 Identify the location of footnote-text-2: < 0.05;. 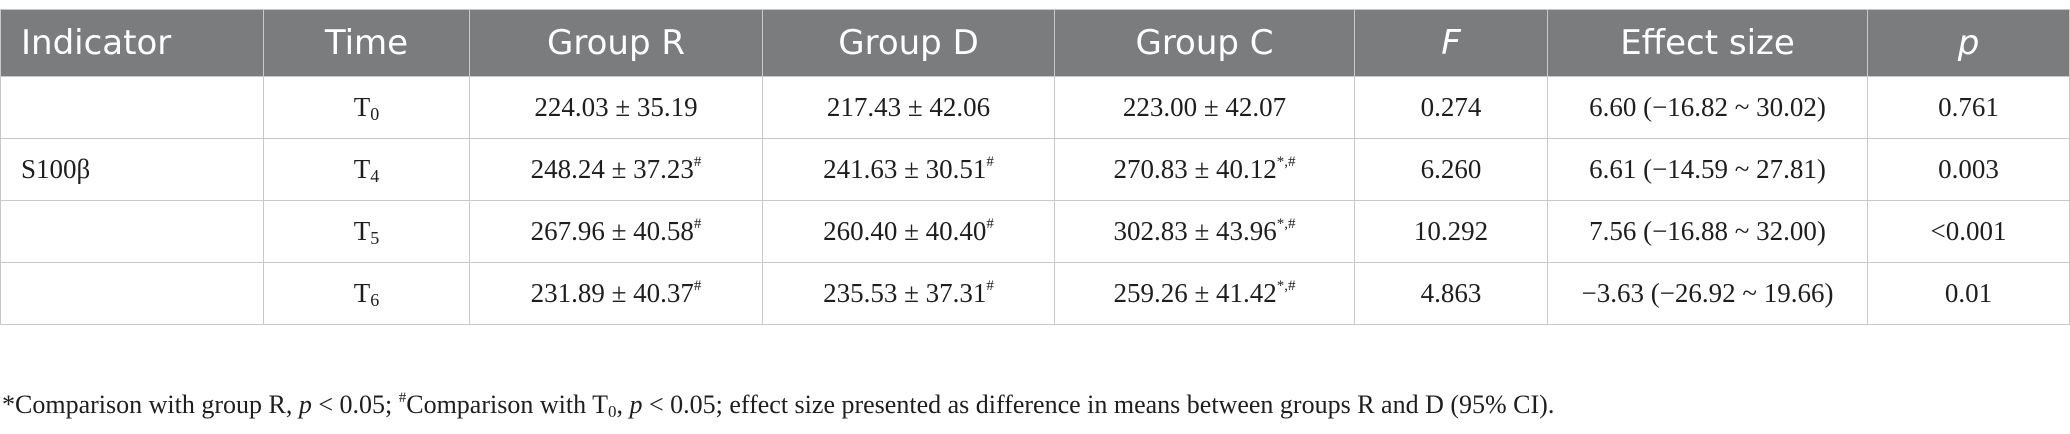
(355, 404).